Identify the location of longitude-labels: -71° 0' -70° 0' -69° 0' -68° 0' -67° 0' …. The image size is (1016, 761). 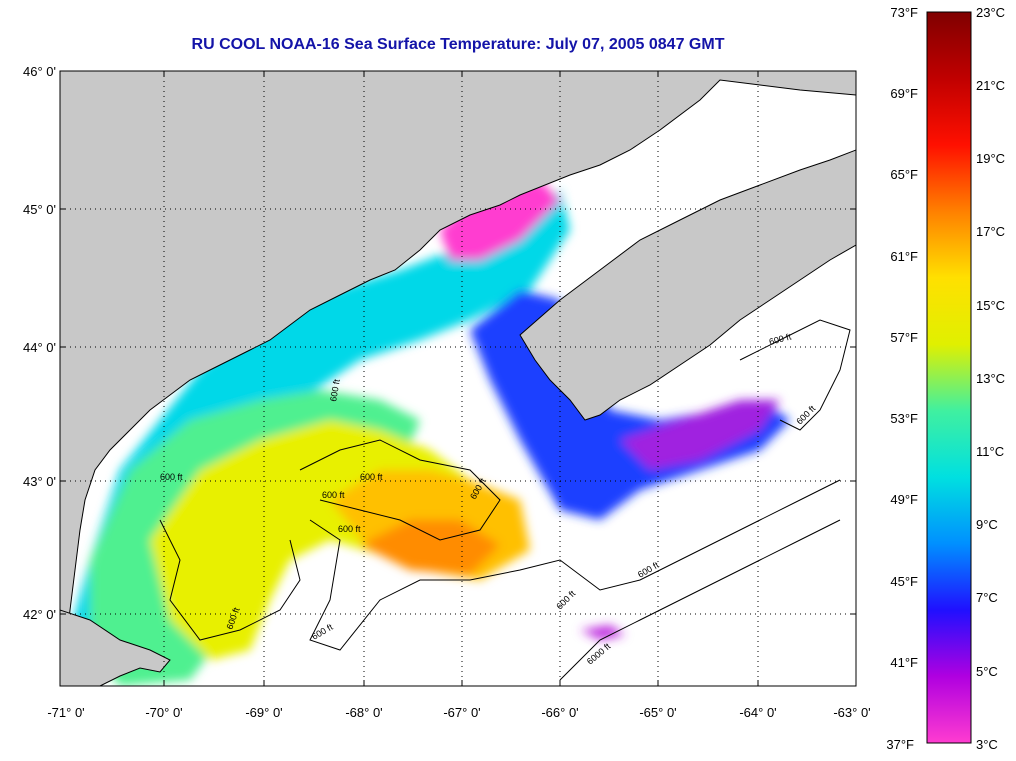
(458, 712).